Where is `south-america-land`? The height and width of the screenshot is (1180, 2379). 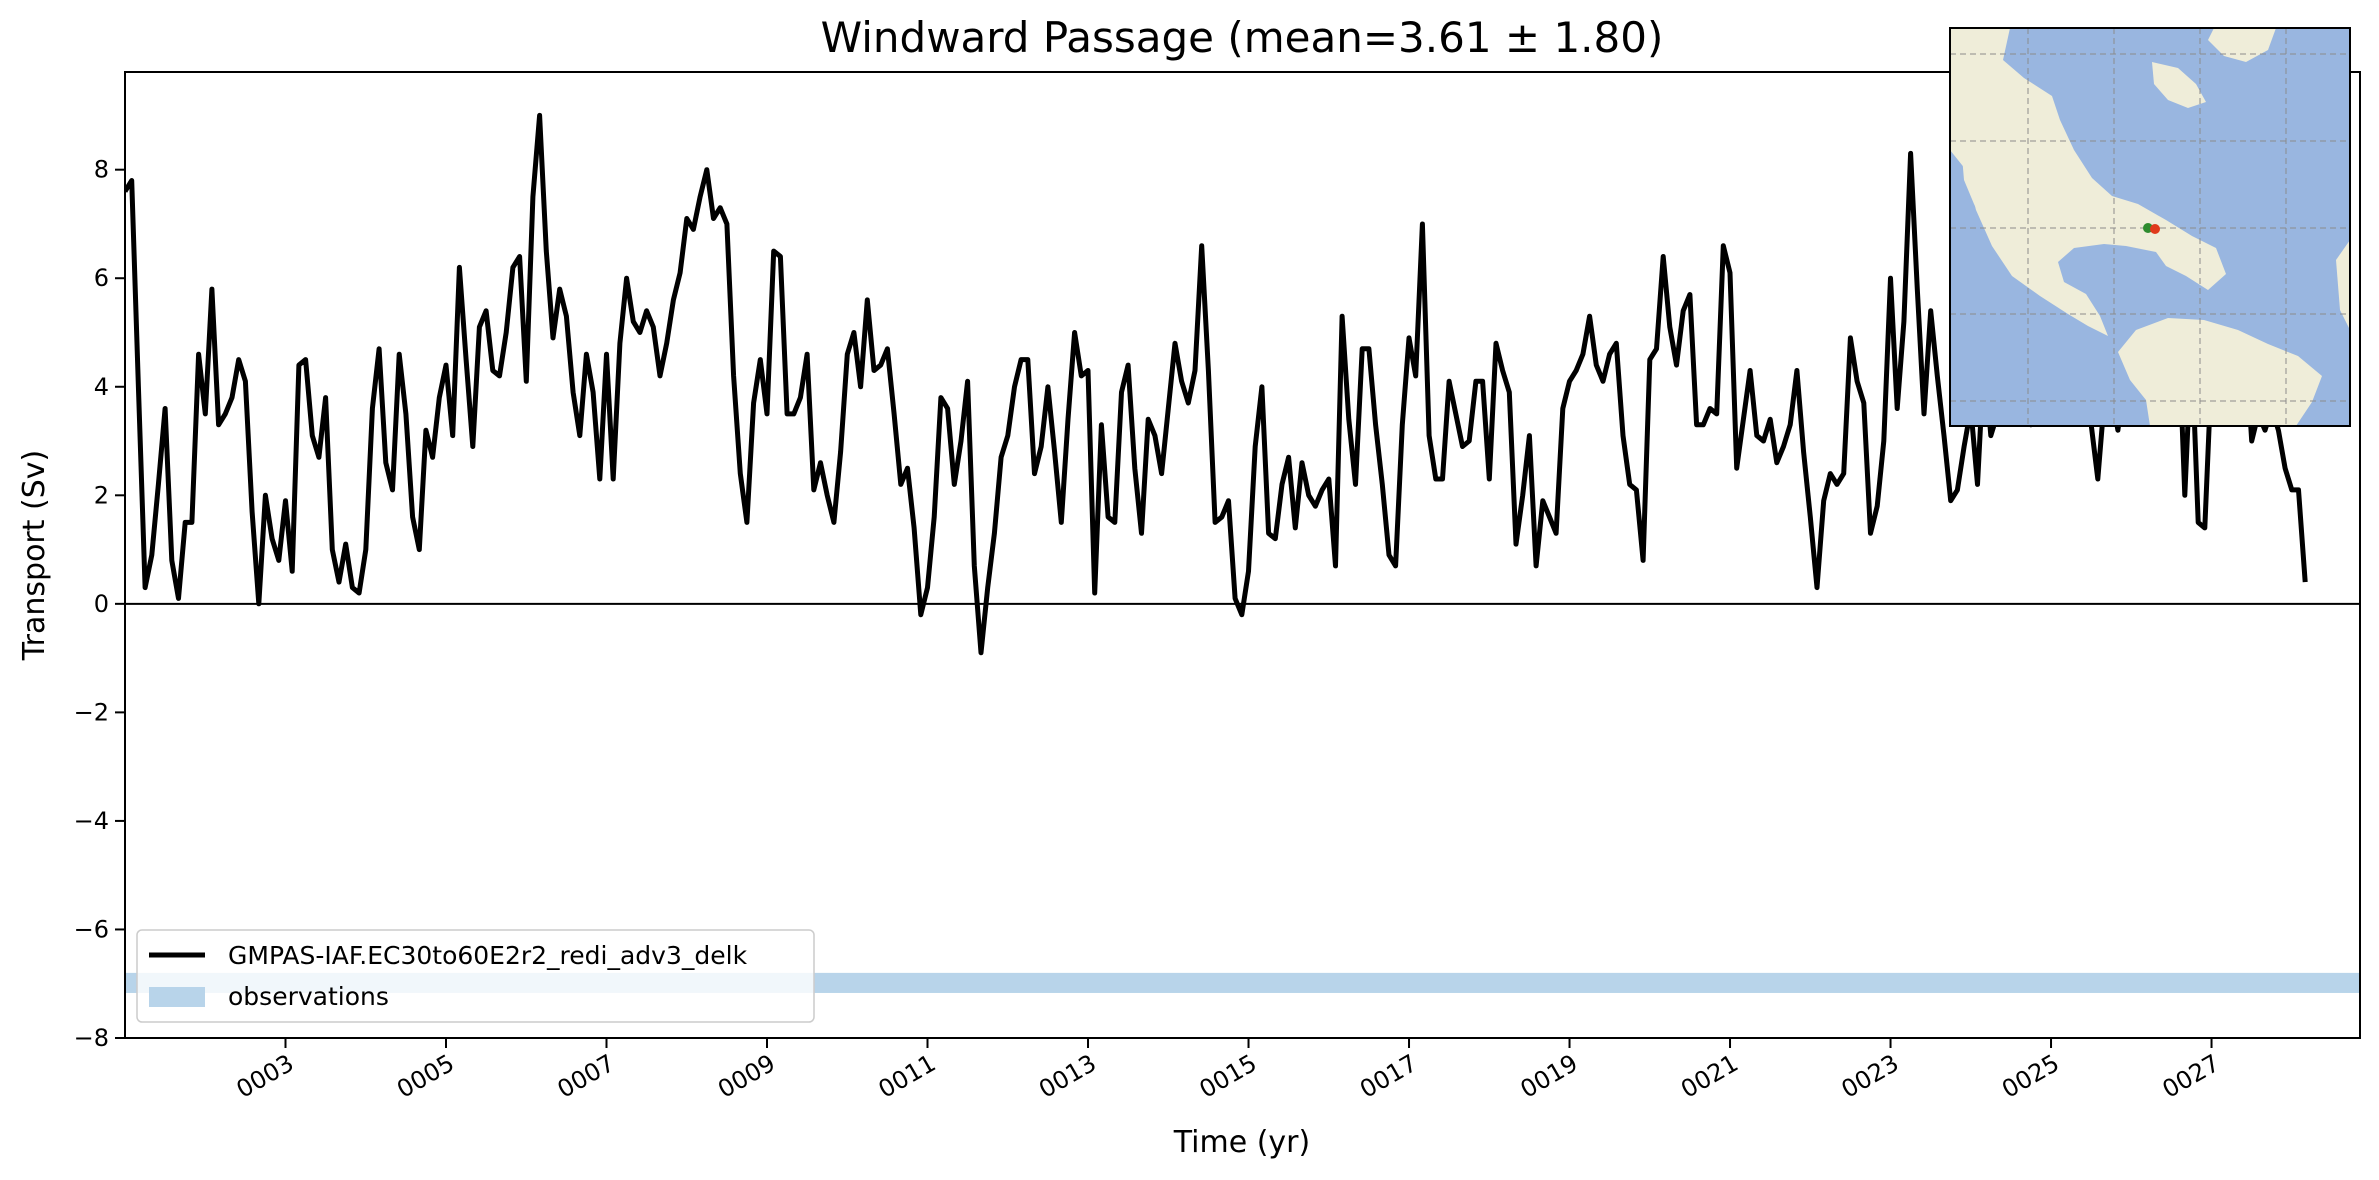
south-america-land is located at coordinates (2220, 372).